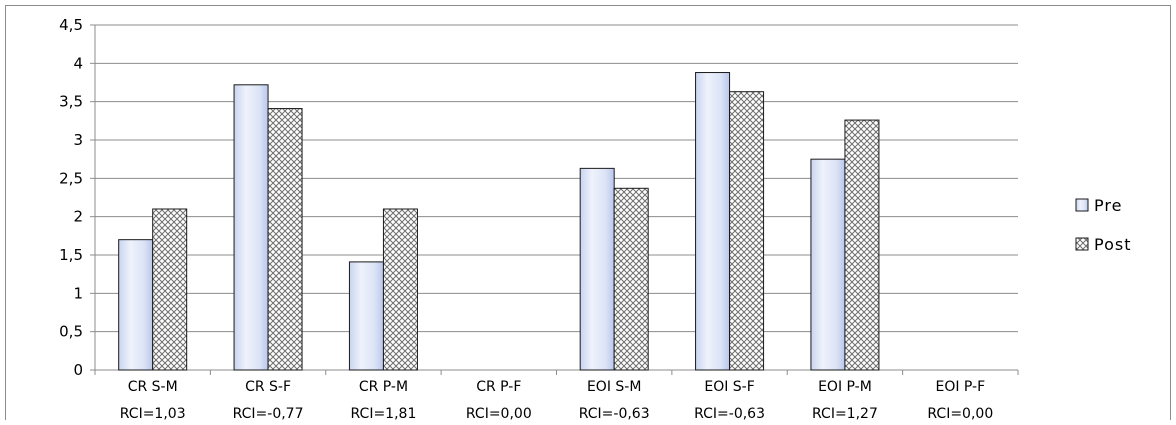 Image resolution: width=1176 pixels, height=425 pixels. I want to click on y-tick-label: 3, so click(78, 140).